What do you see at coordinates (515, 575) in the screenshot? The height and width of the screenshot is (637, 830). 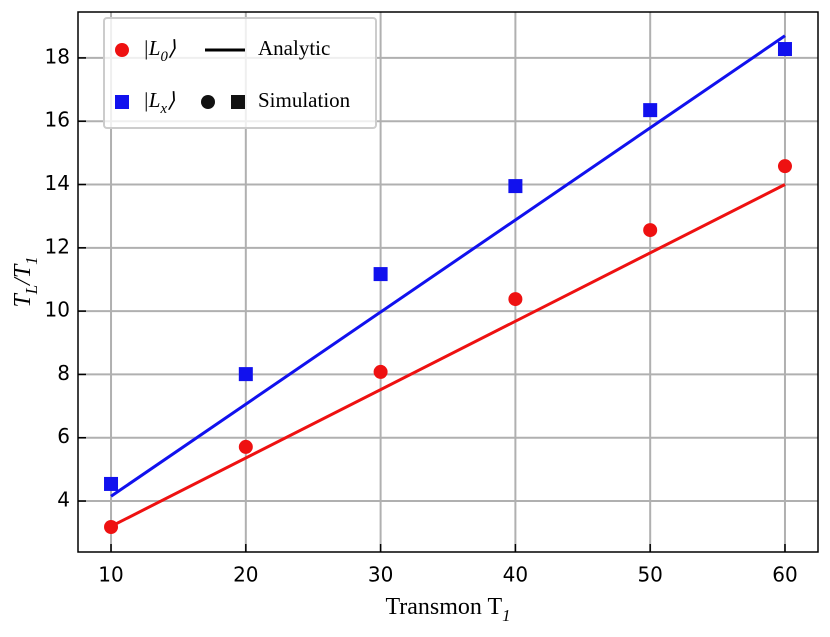 I see `x-tick-label: 40` at bounding box center [515, 575].